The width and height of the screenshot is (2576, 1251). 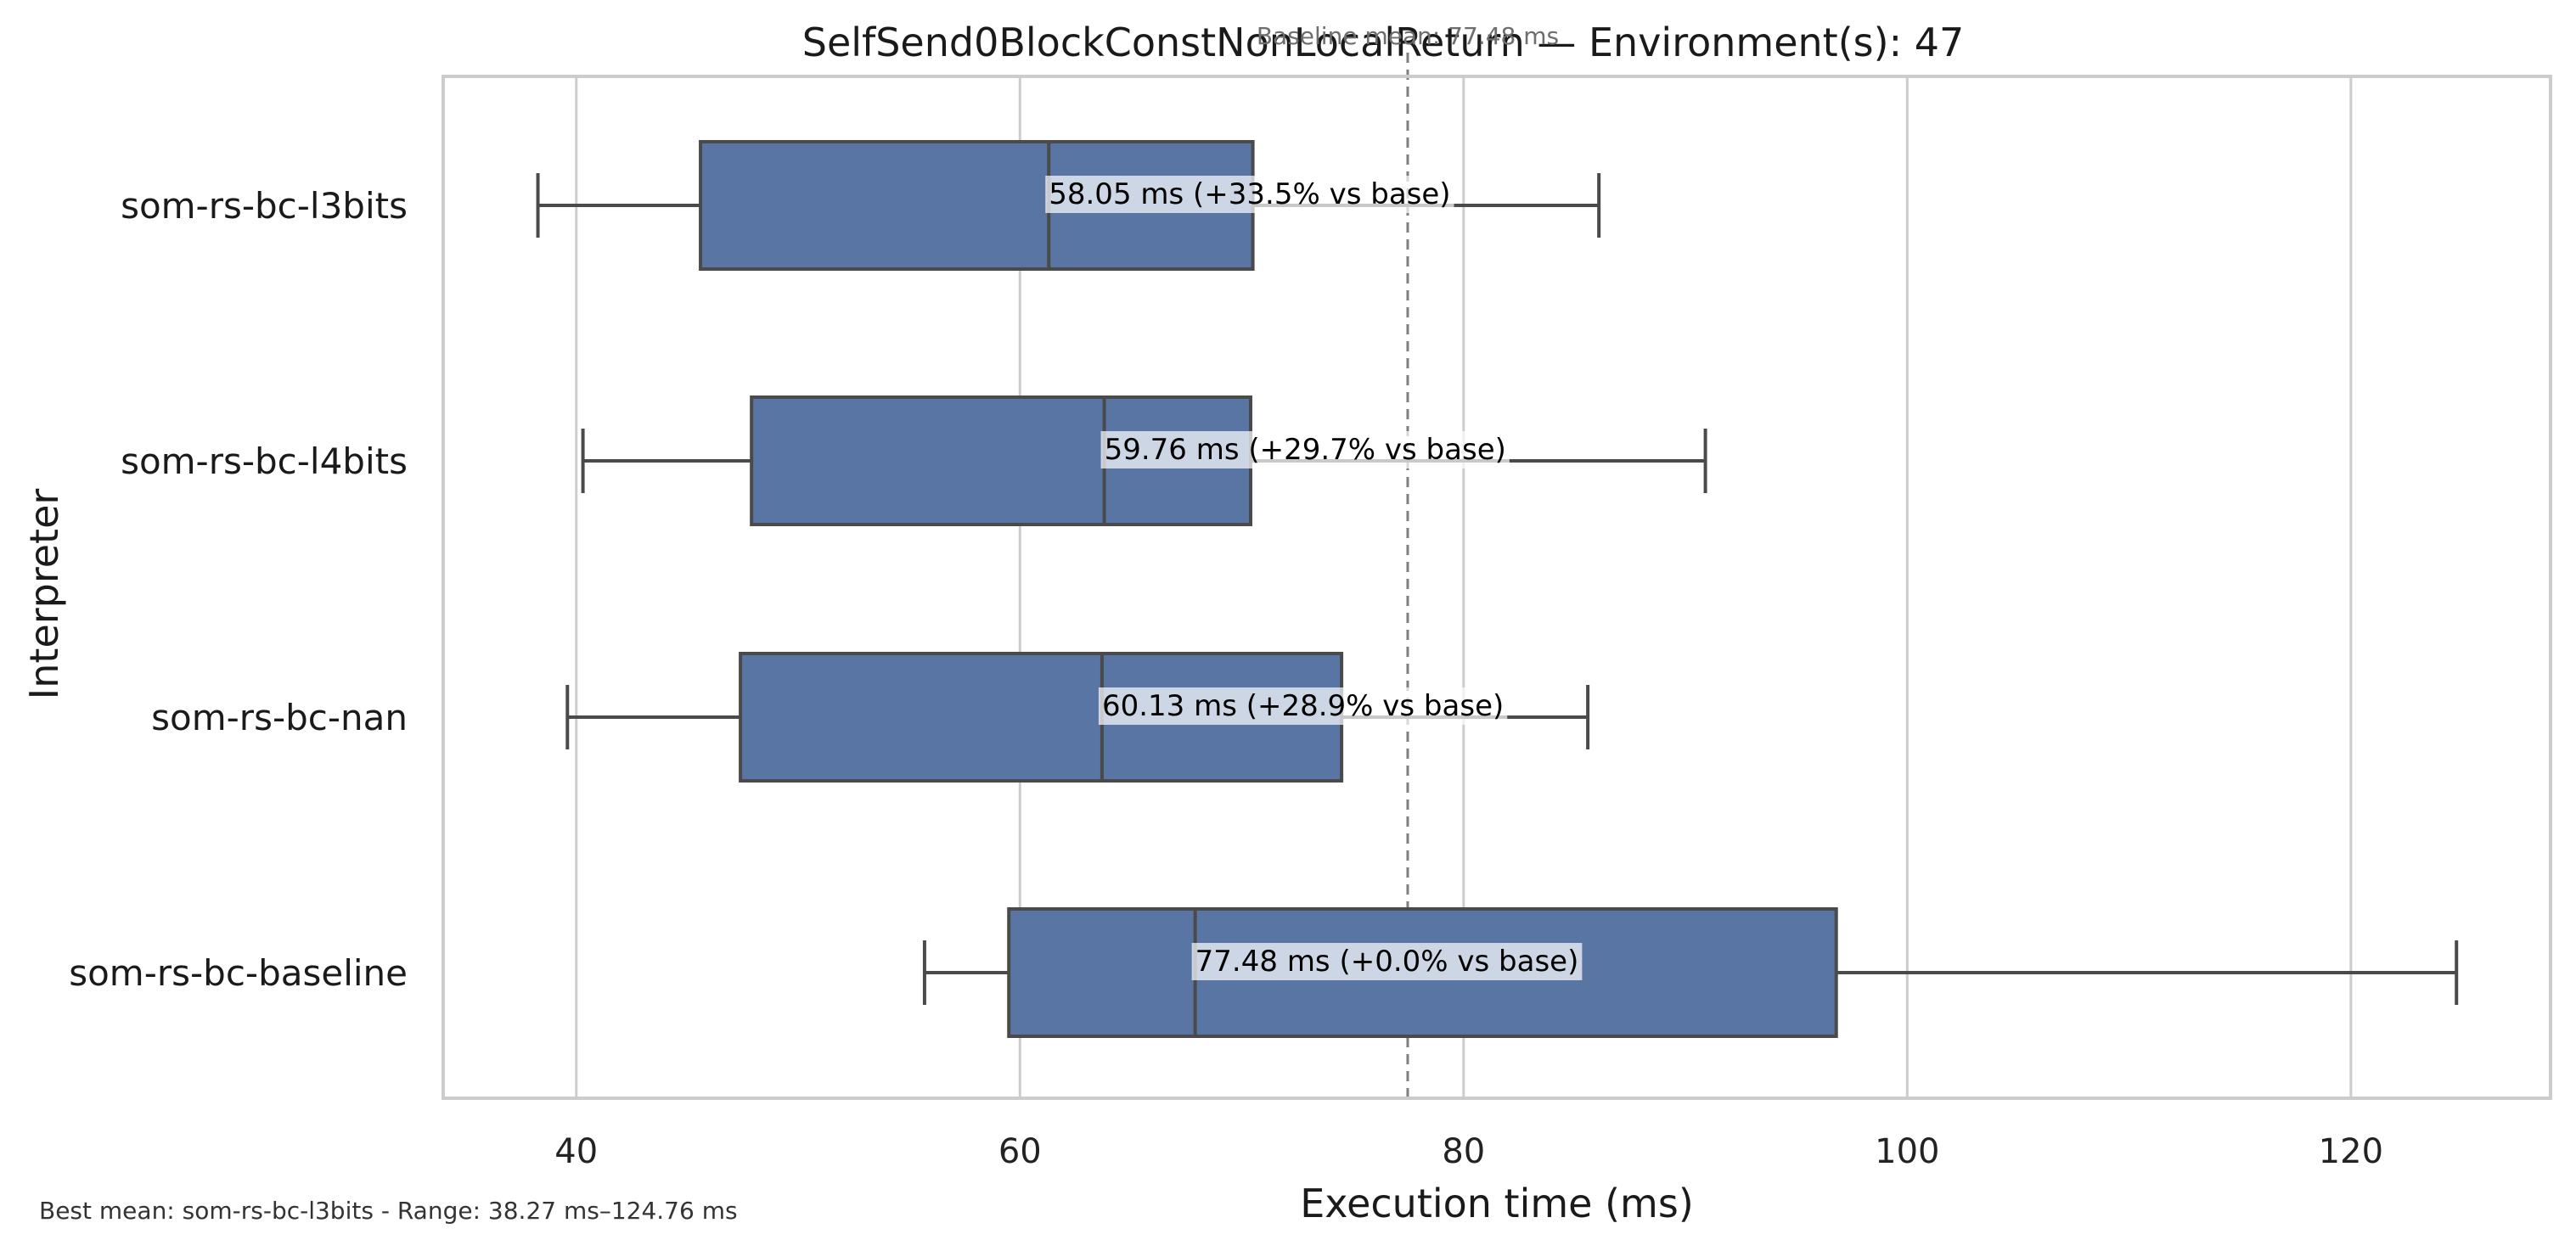 I want to click on mean-annotation-text: 58.05 ms (+33.5% vs base), so click(x=1249, y=194).